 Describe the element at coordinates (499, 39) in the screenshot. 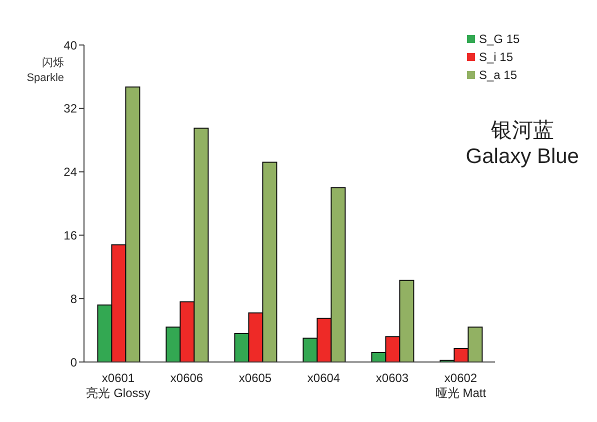

I see `legend-label: S_G 15` at that location.